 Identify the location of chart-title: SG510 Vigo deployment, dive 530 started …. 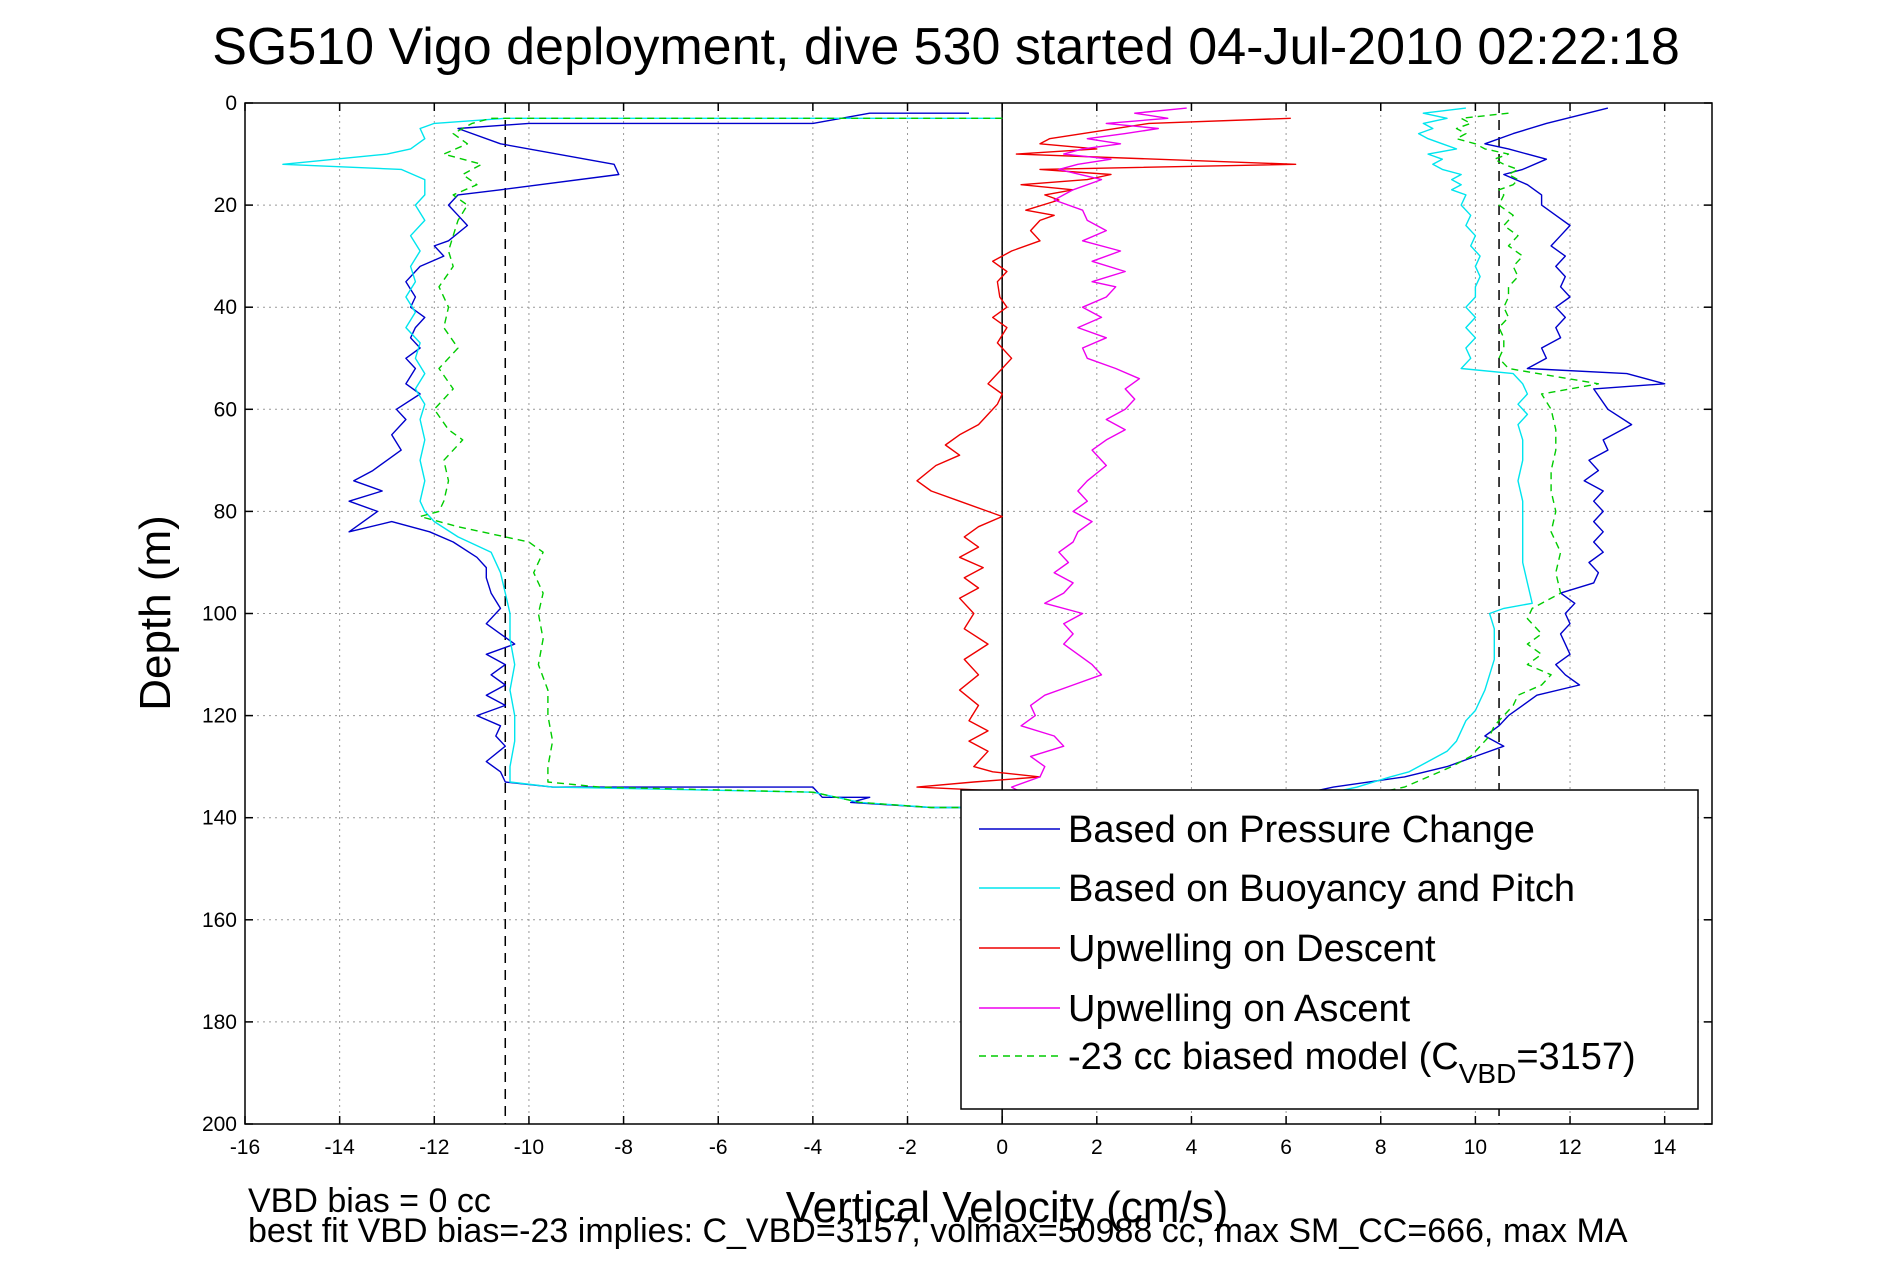
(946, 47).